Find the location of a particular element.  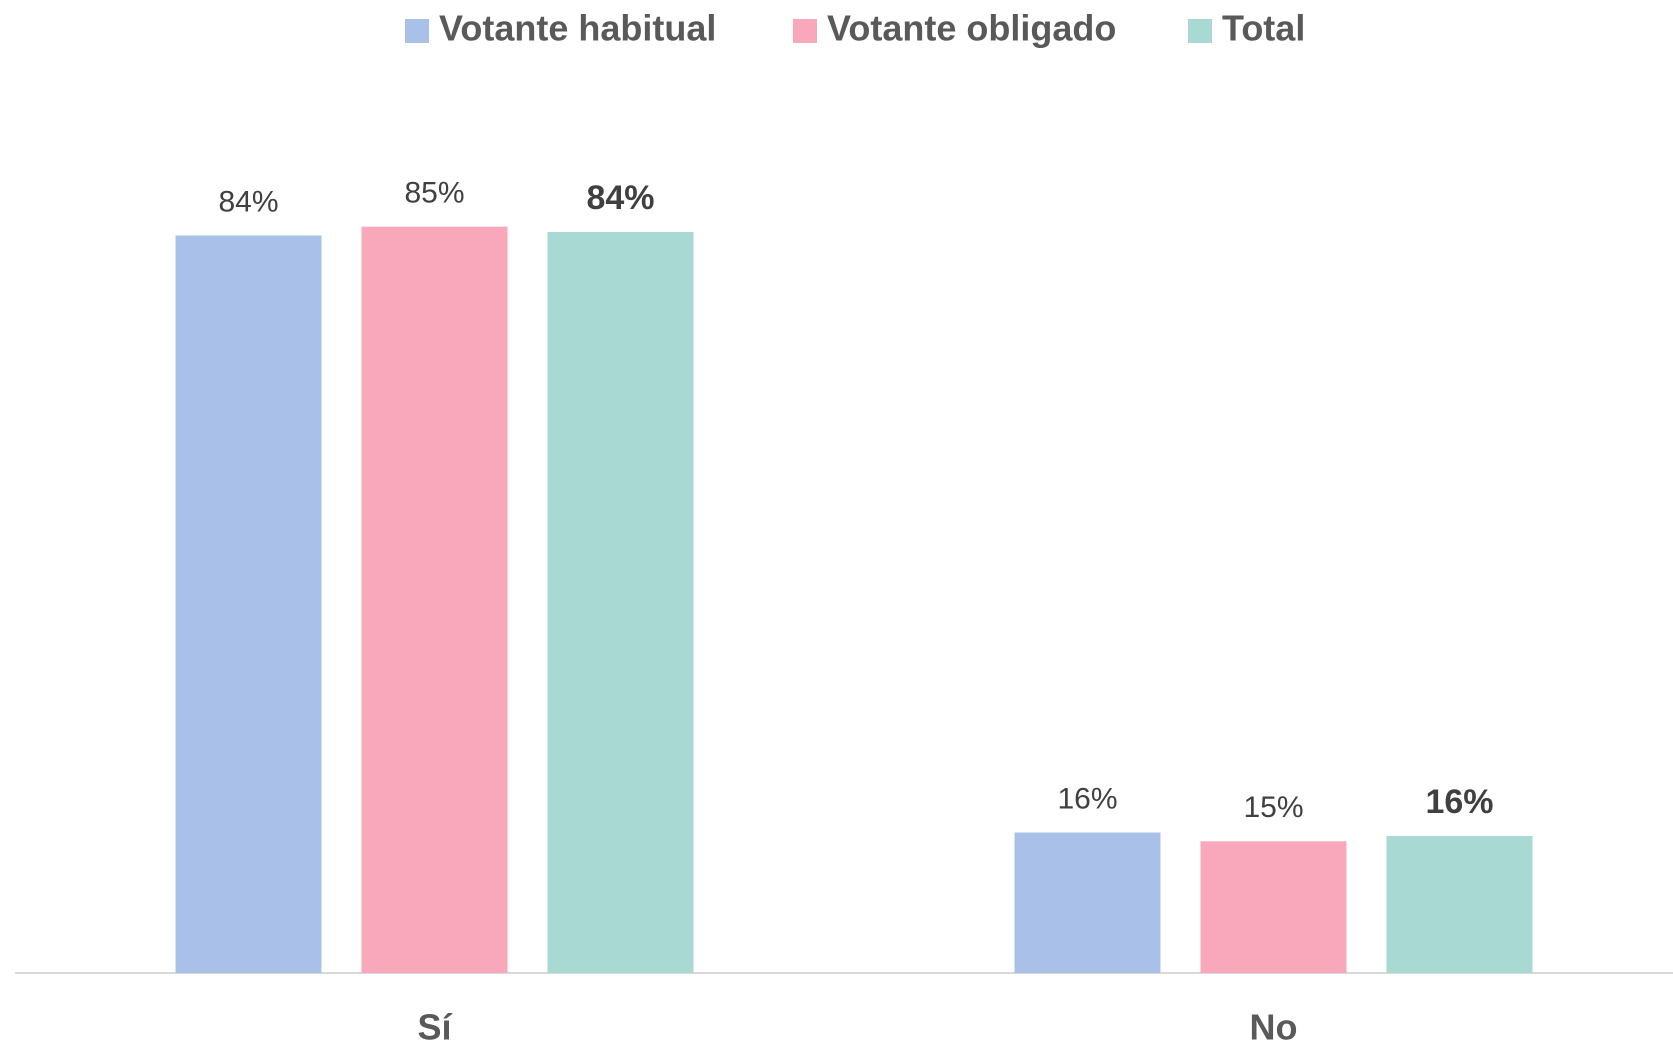

data-label: 85% is located at coordinates (434, 193).